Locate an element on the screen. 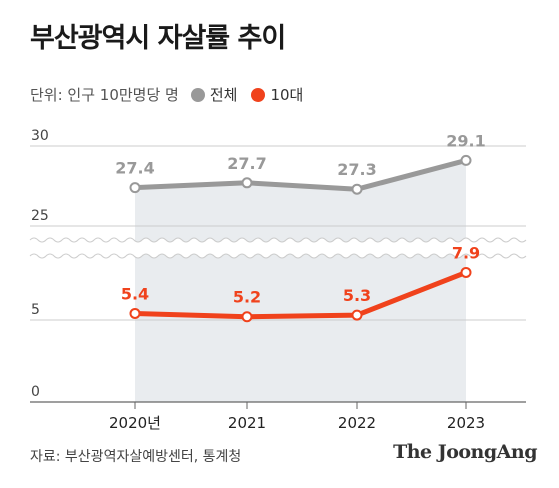  data-label-teens-2: 5.3 is located at coordinates (357, 295).